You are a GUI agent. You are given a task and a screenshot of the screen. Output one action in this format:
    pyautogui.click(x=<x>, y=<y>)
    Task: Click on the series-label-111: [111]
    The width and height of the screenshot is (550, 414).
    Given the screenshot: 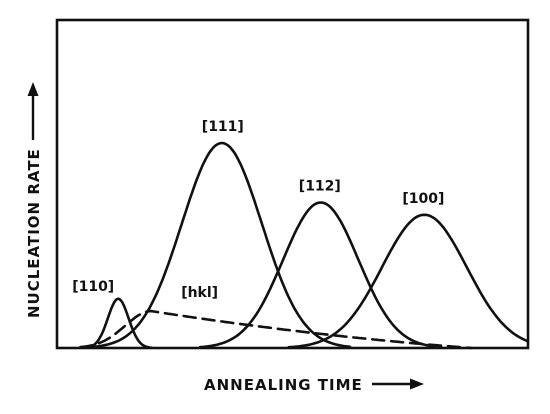 What is the action you would take?
    pyautogui.click(x=223, y=127)
    